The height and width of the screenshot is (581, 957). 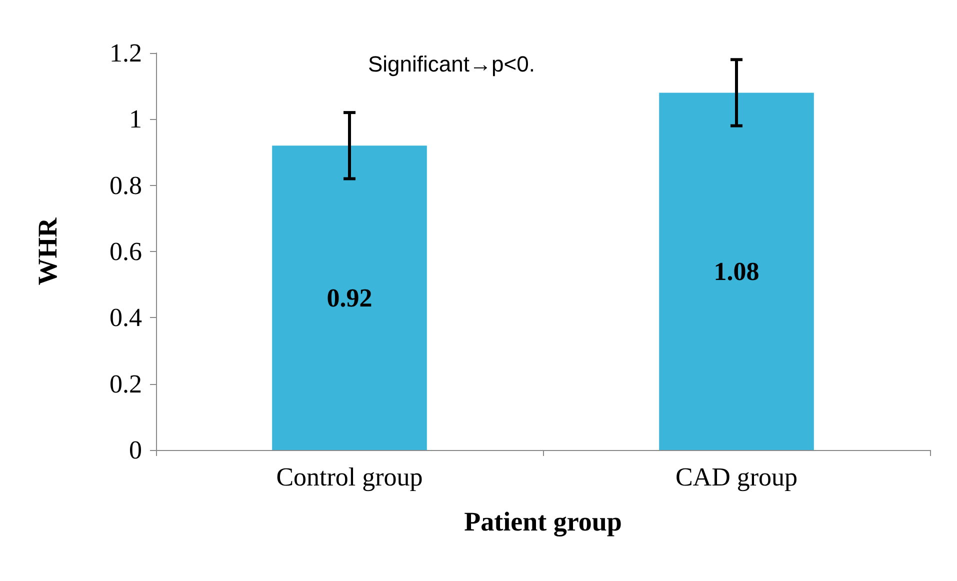 What do you see at coordinates (126, 383) in the screenshot?
I see `y-tick-label: 0.2` at bounding box center [126, 383].